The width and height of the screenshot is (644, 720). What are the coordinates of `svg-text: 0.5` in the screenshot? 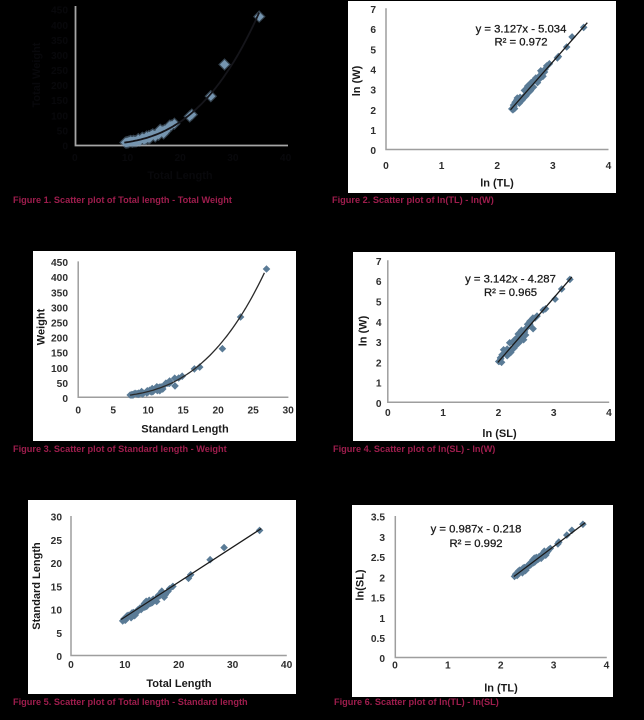 It's located at (378, 639).